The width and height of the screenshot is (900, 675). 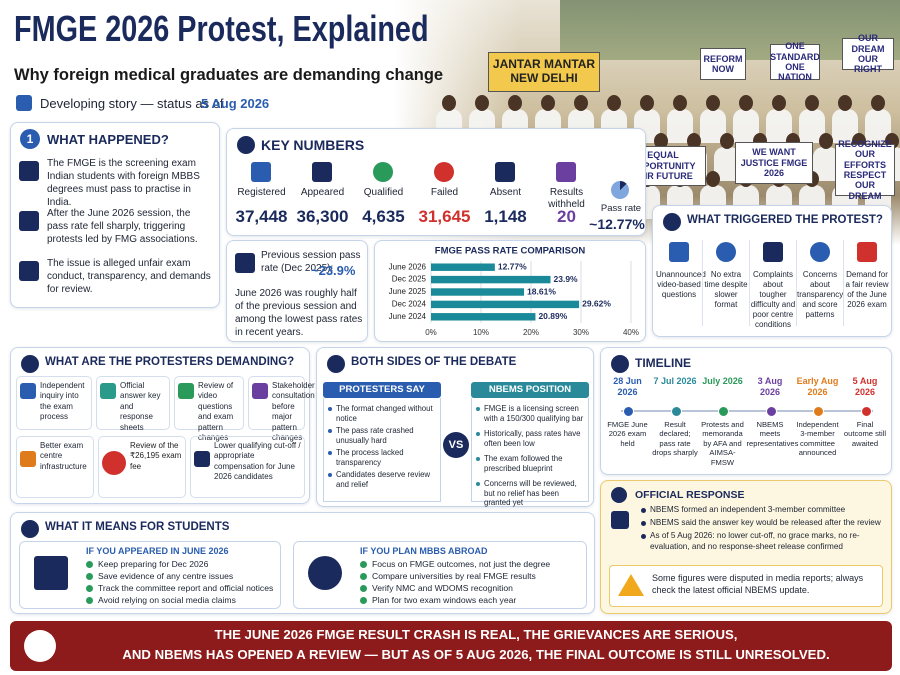 I want to click on panel-title: WHAT HAPPENED?, so click(x=108, y=139).